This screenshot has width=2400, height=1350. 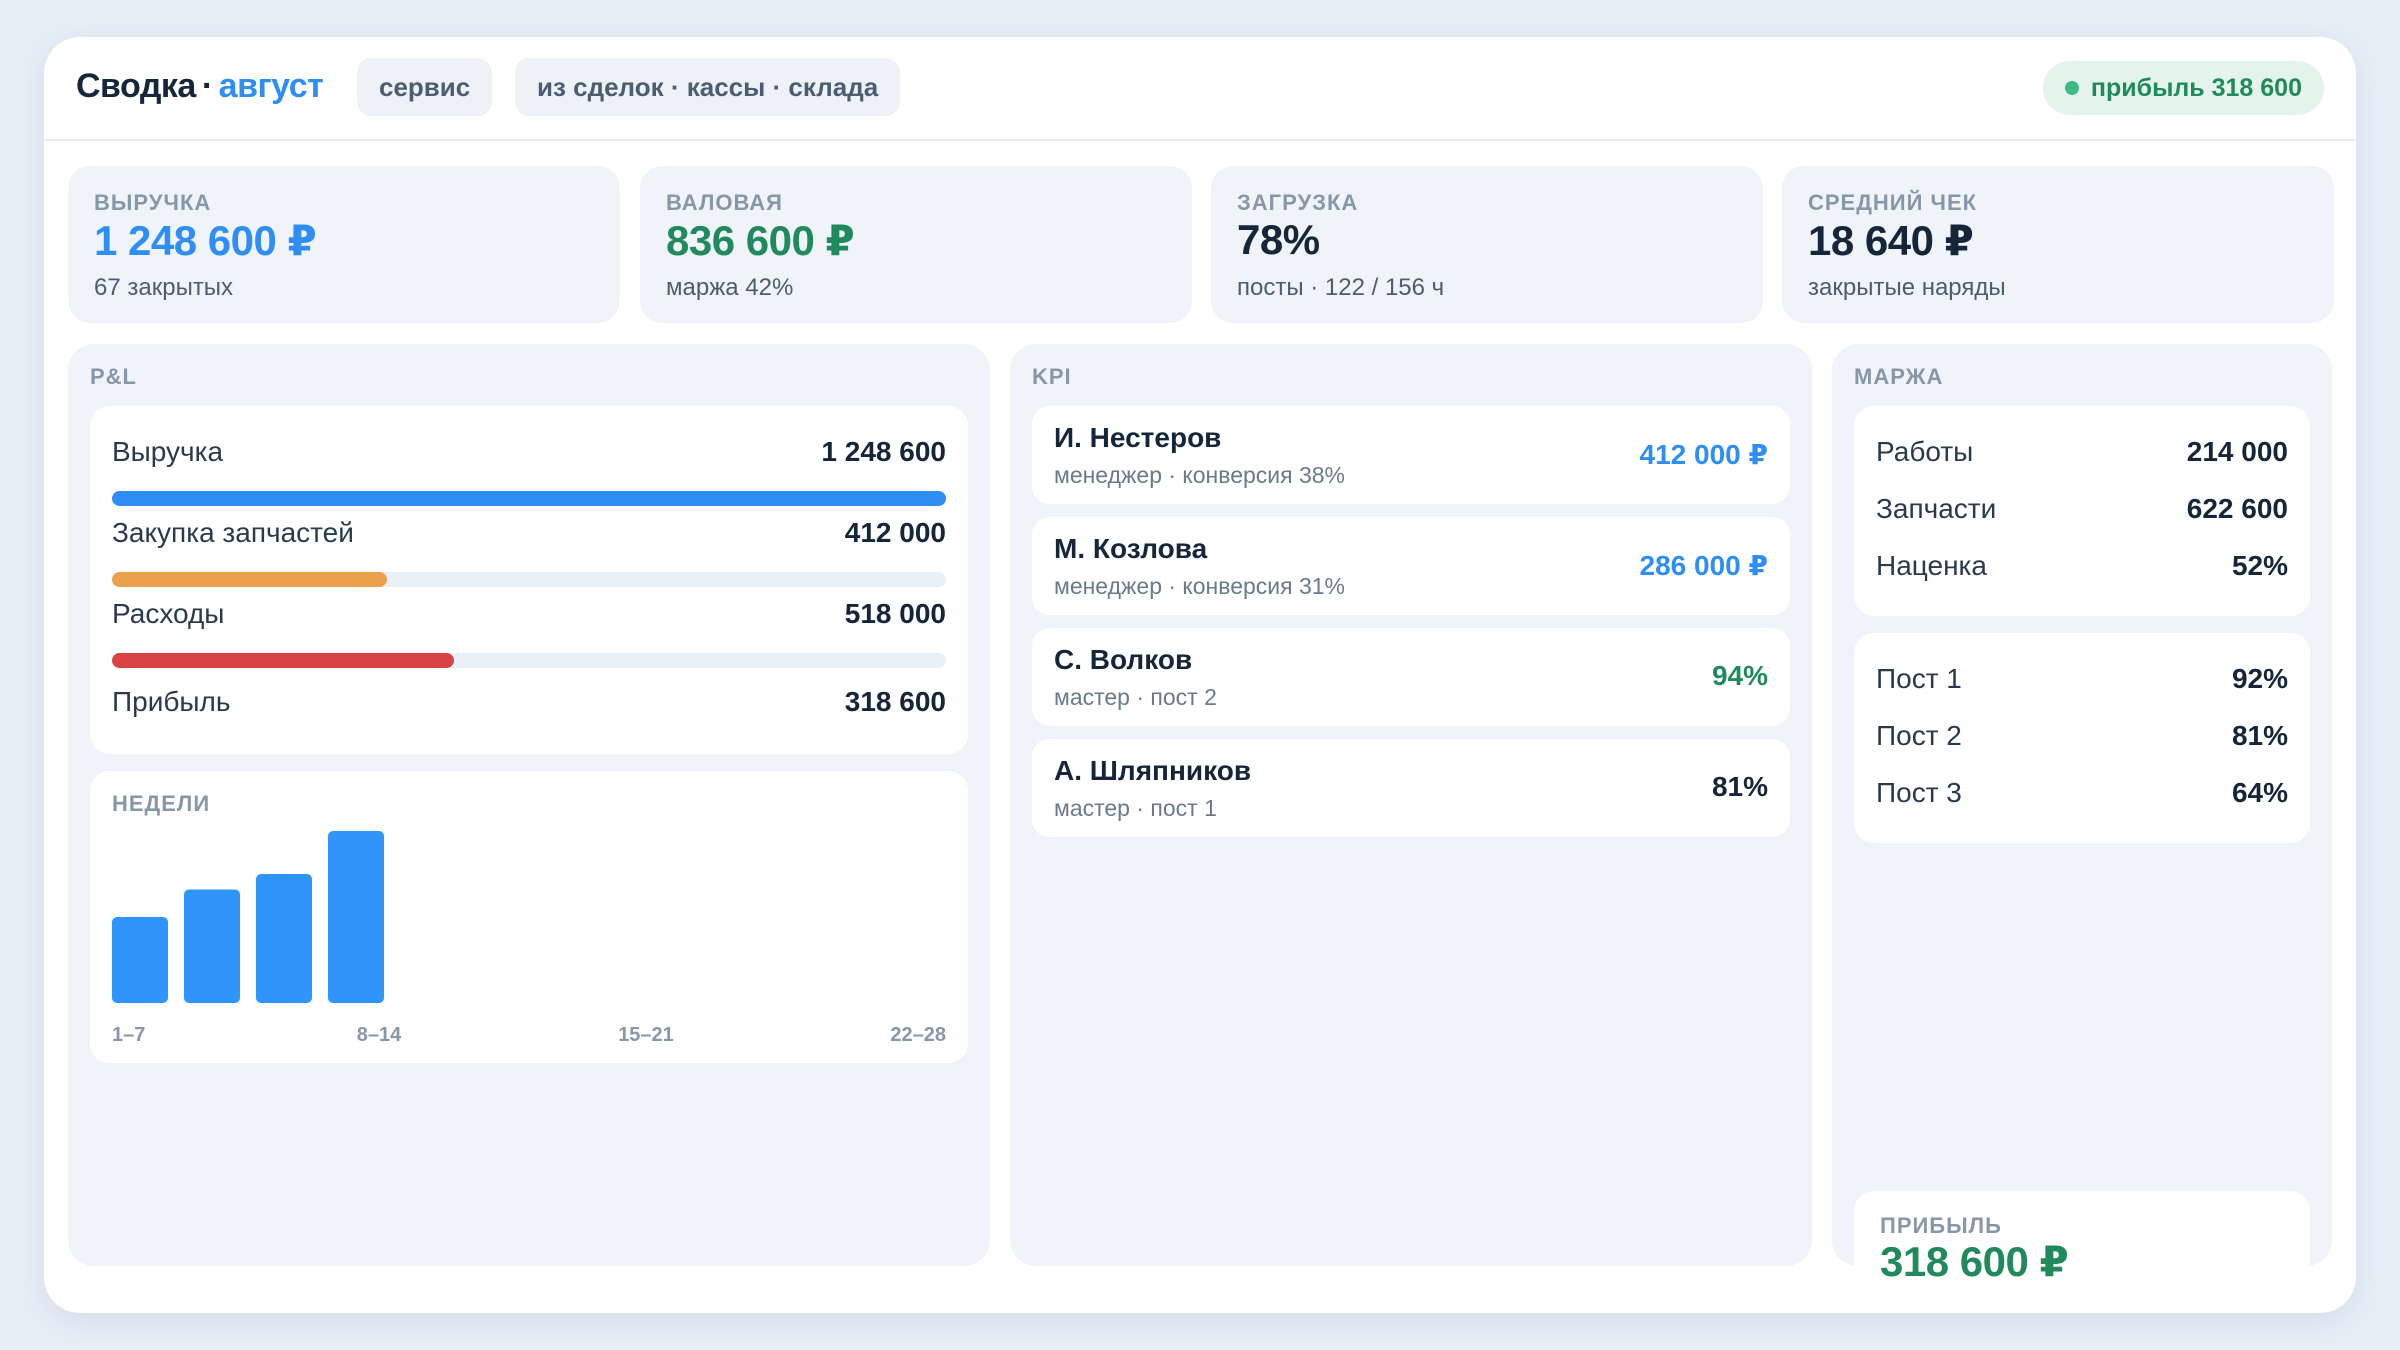 I want to click on kpi-value: 1 248 600 ₽, so click(x=205, y=240).